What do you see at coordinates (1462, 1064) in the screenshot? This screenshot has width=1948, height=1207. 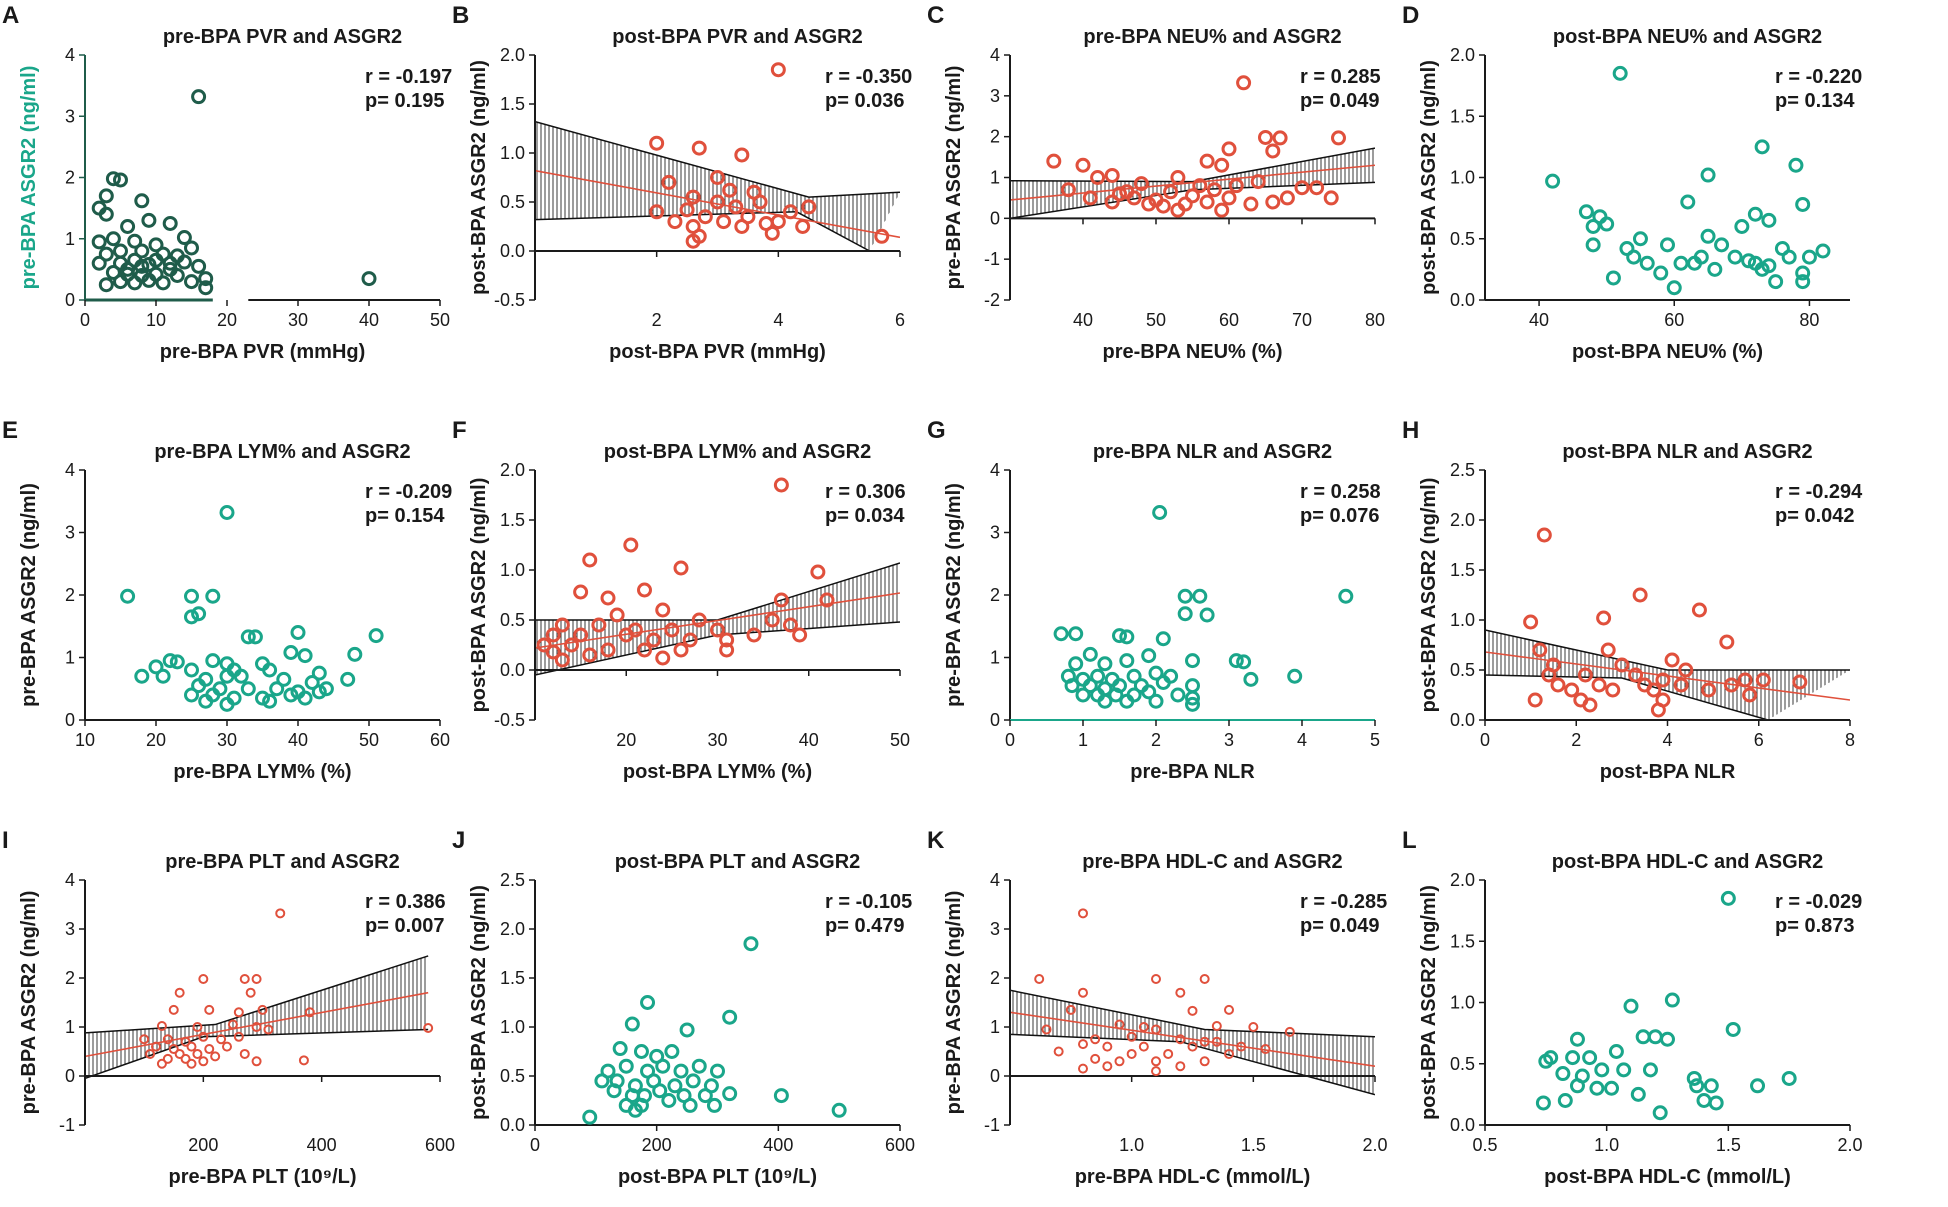 I see `y-tick-label: 0.5` at bounding box center [1462, 1064].